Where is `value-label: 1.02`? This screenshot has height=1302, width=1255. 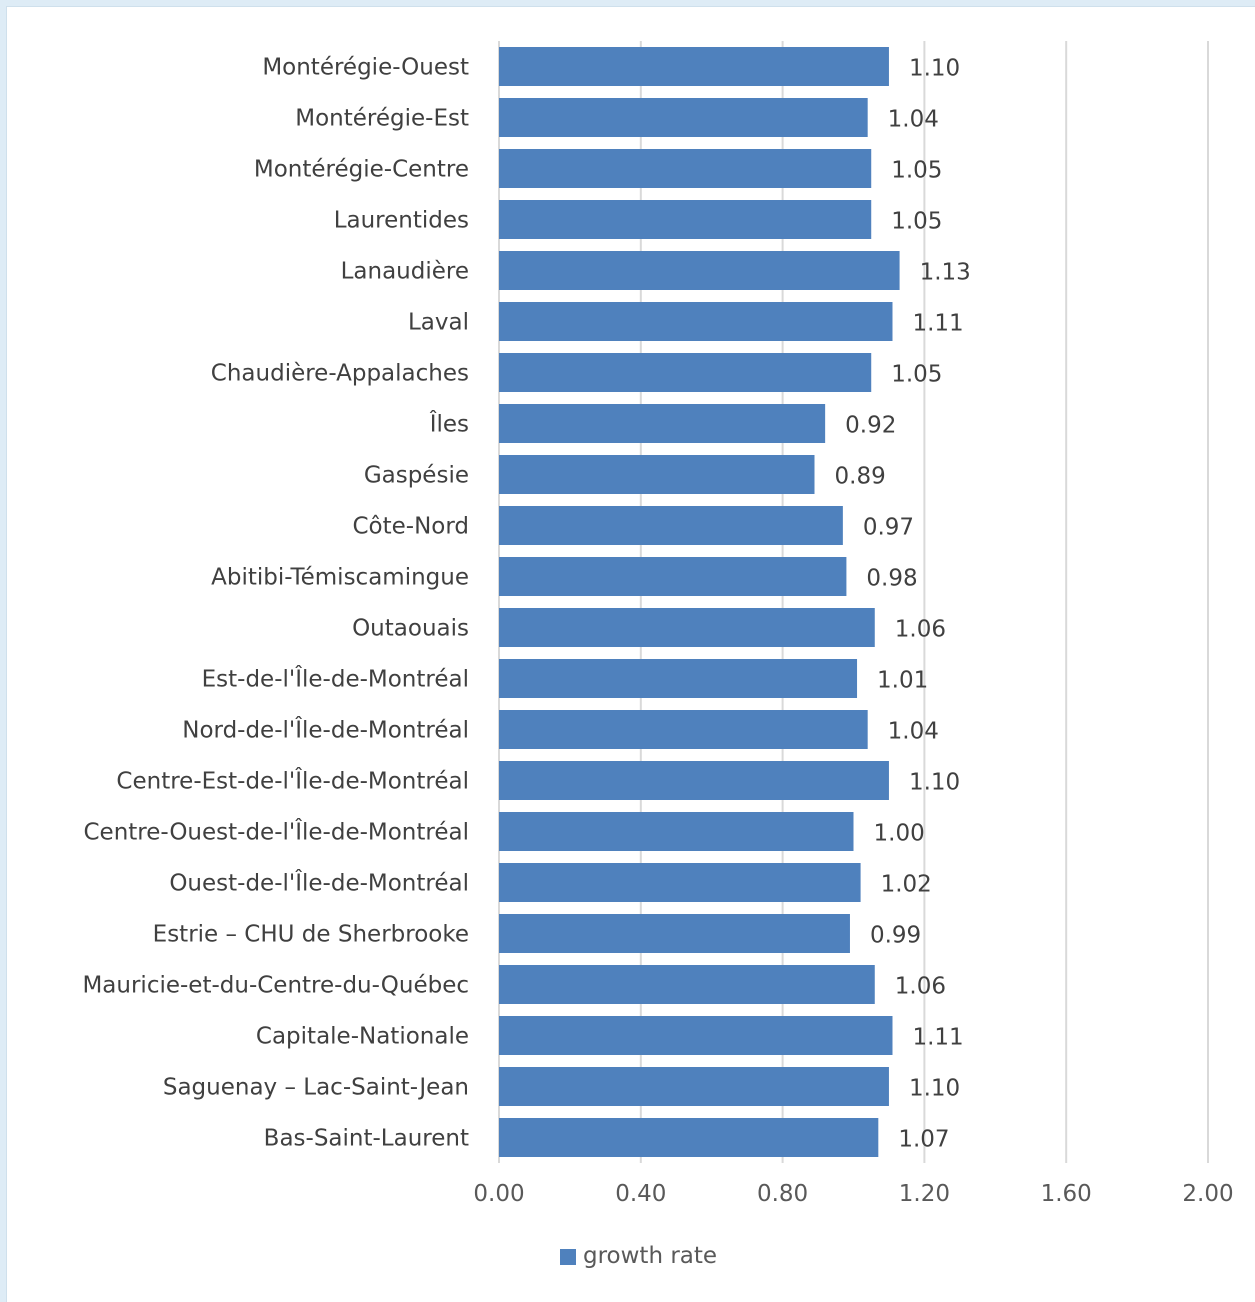
value-label: 1.02 is located at coordinates (906, 885).